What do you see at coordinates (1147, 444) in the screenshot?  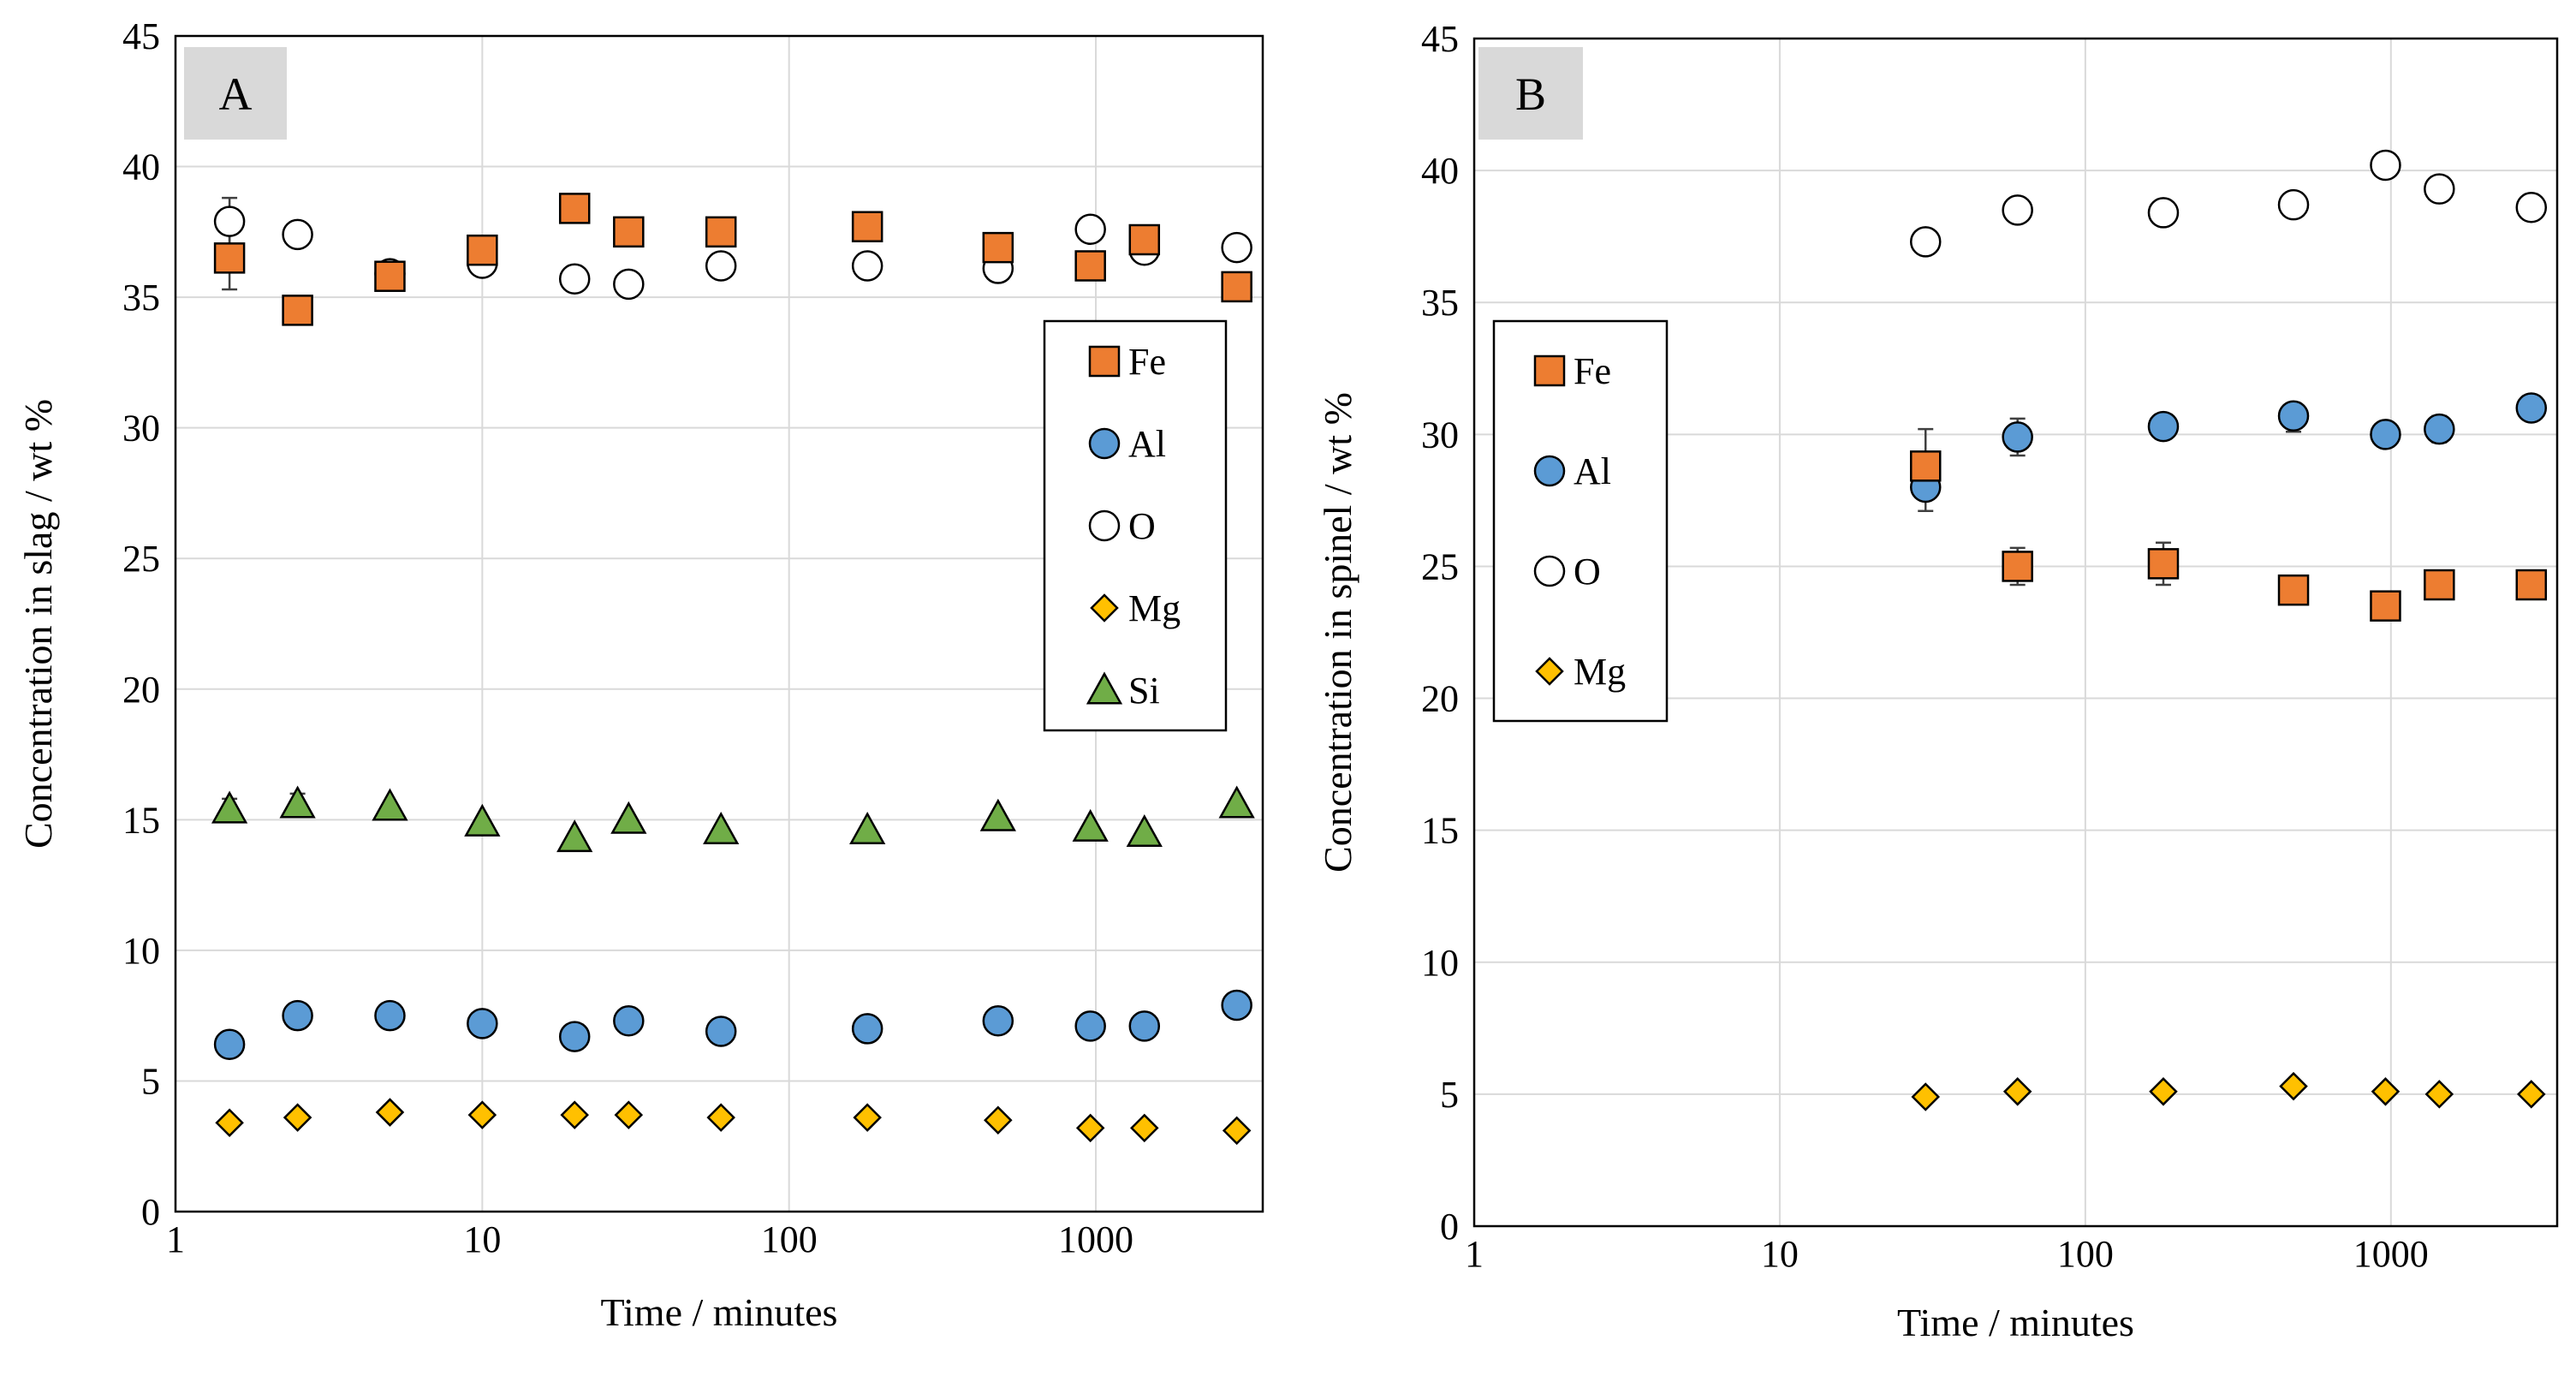 I see `legend-label-al: Al` at bounding box center [1147, 444].